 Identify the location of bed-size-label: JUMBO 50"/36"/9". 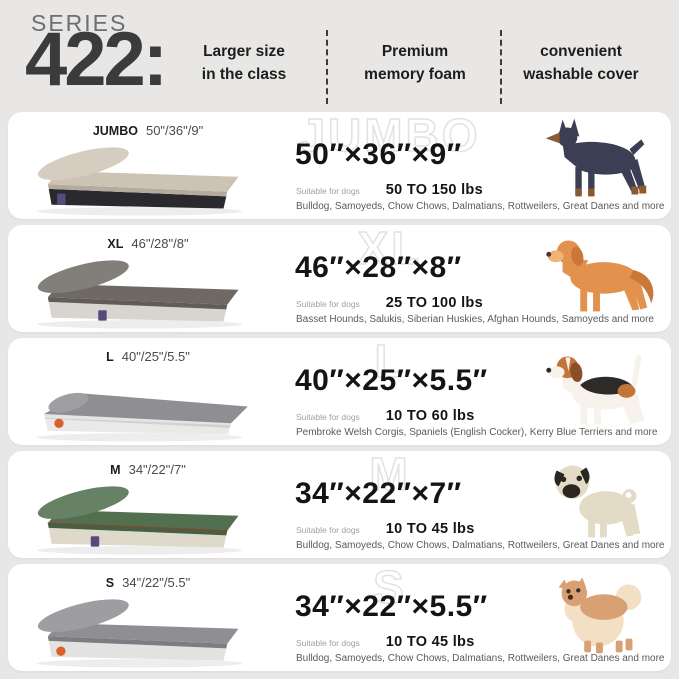
(148, 131).